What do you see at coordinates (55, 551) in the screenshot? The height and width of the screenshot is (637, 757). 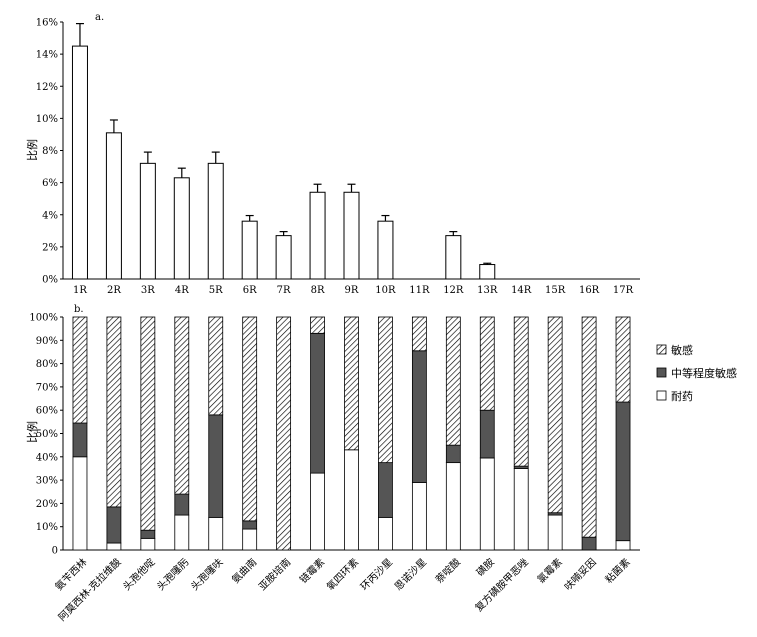 I see `panel-b-y-tick-label: 0` at bounding box center [55, 551].